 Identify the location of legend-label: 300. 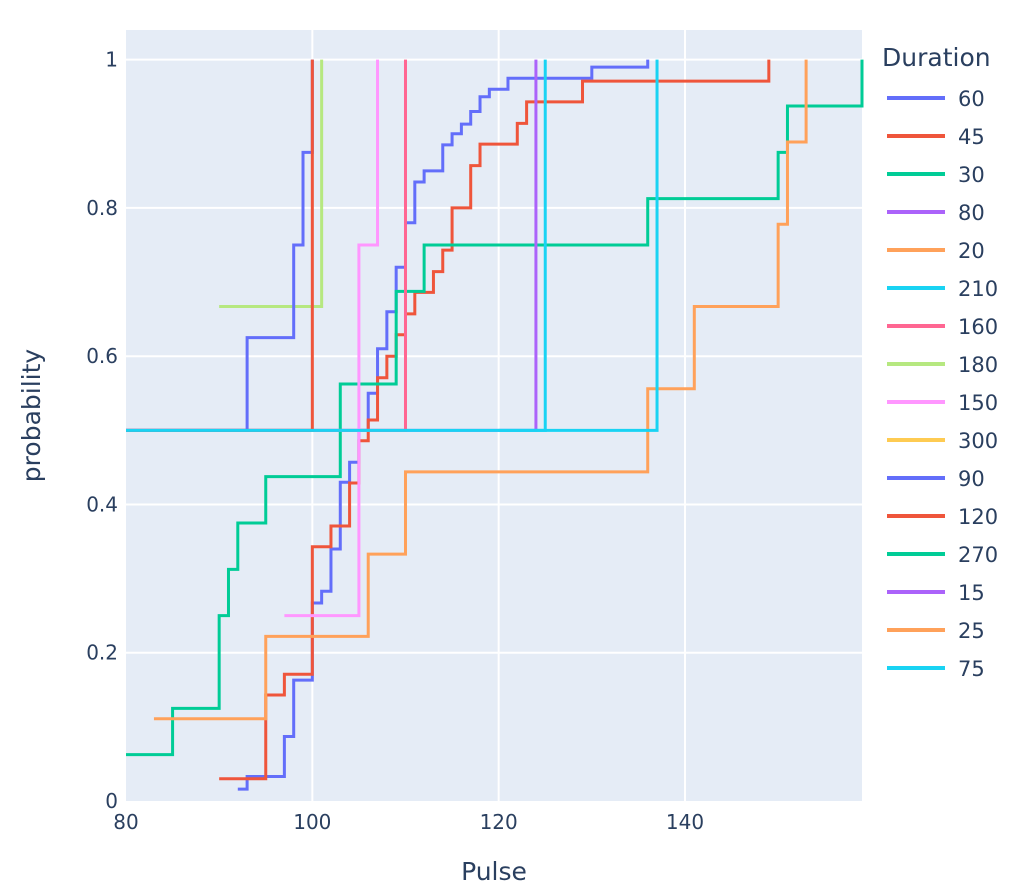
(978, 441).